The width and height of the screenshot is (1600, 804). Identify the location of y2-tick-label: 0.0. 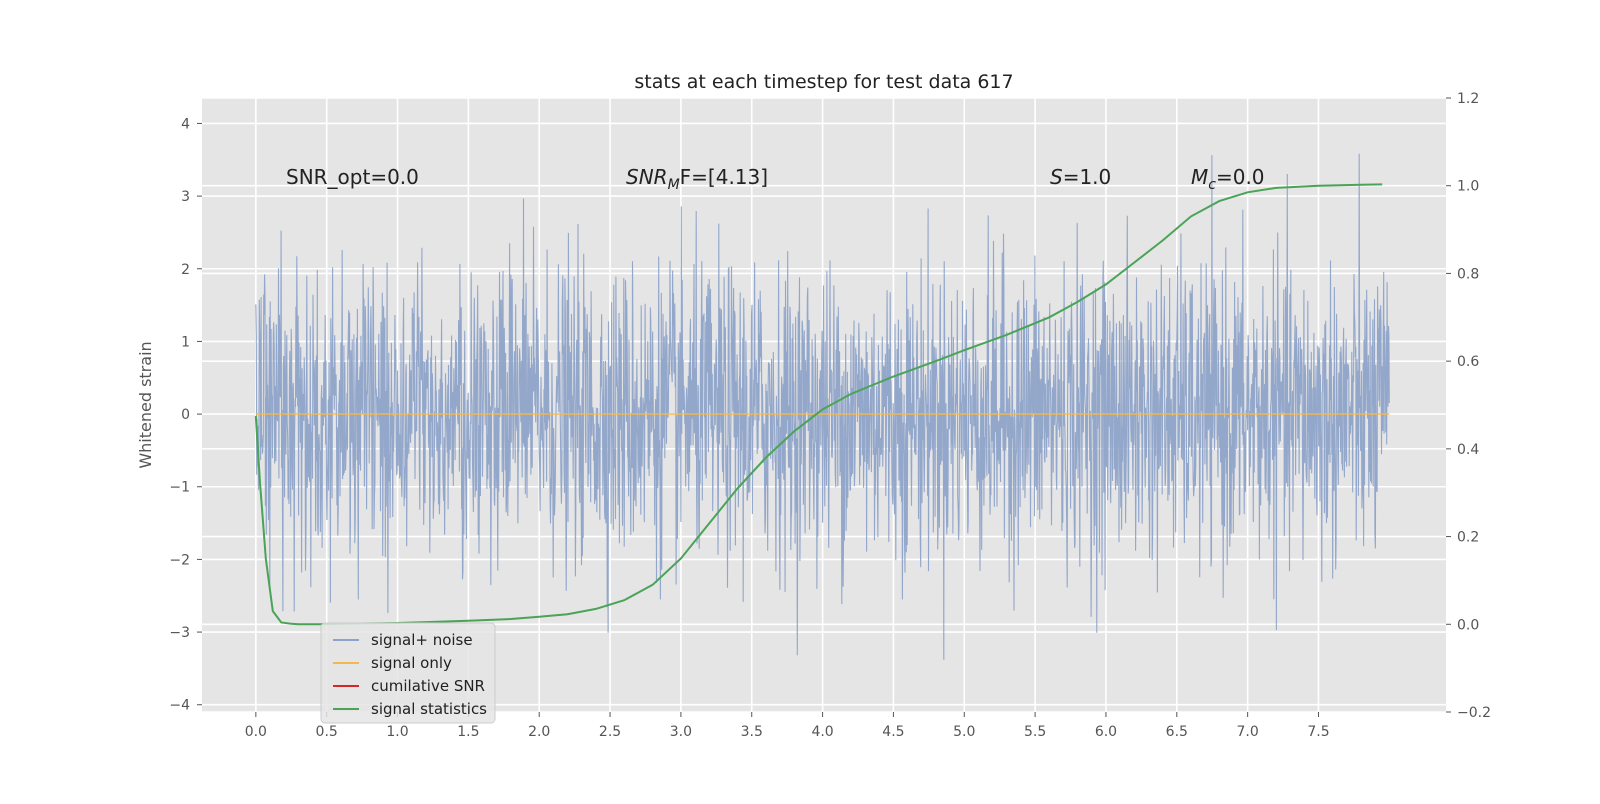
(1468, 625).